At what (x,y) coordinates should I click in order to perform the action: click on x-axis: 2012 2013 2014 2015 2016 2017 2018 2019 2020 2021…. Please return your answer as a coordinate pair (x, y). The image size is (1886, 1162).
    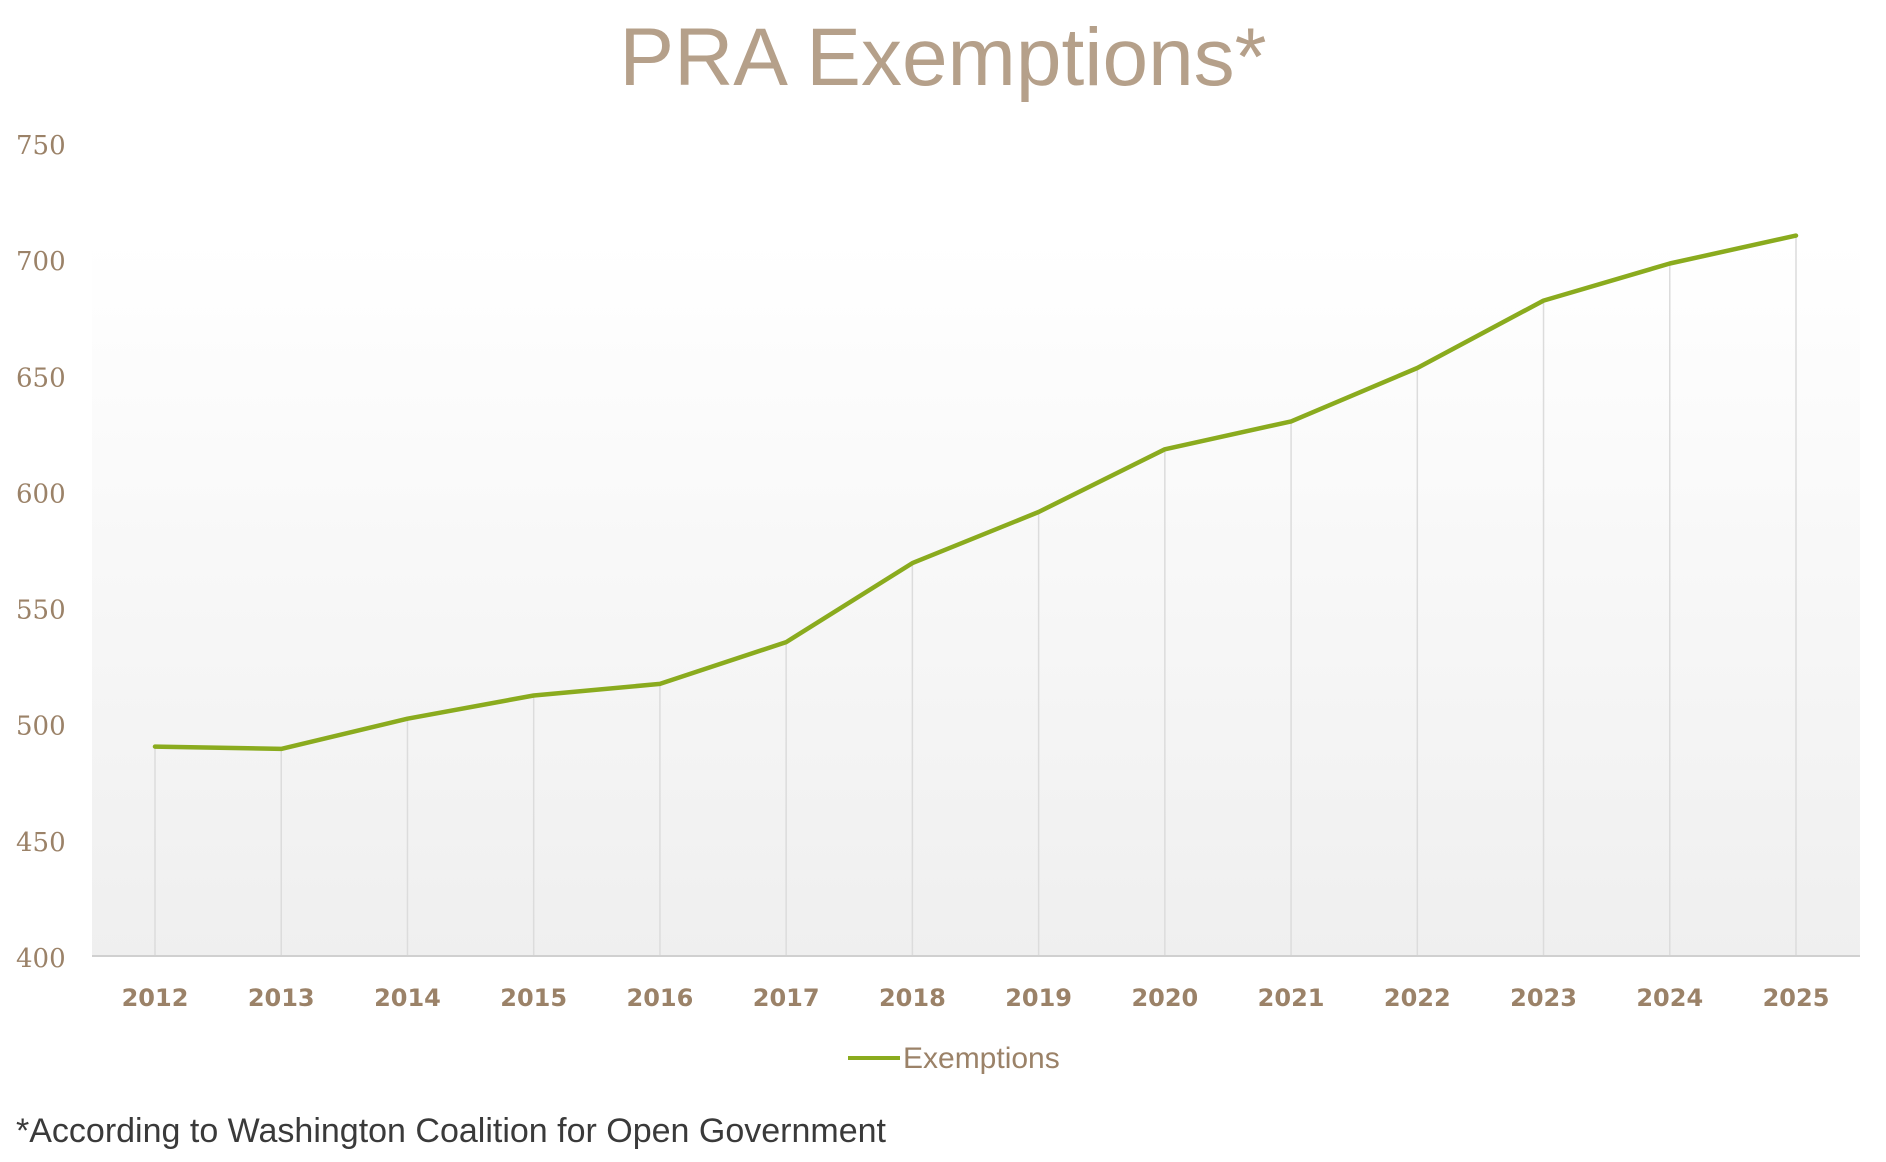
    Looking at the image, I should click on (976, 998).